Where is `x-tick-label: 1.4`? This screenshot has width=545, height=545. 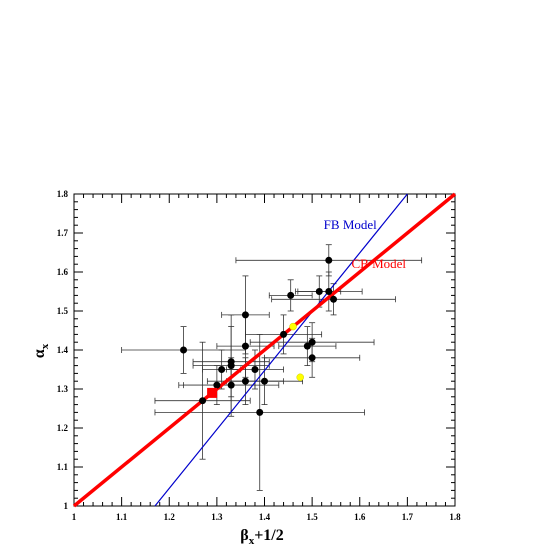 x-tick-label: 1.4 is located at coordinates (265, 517).